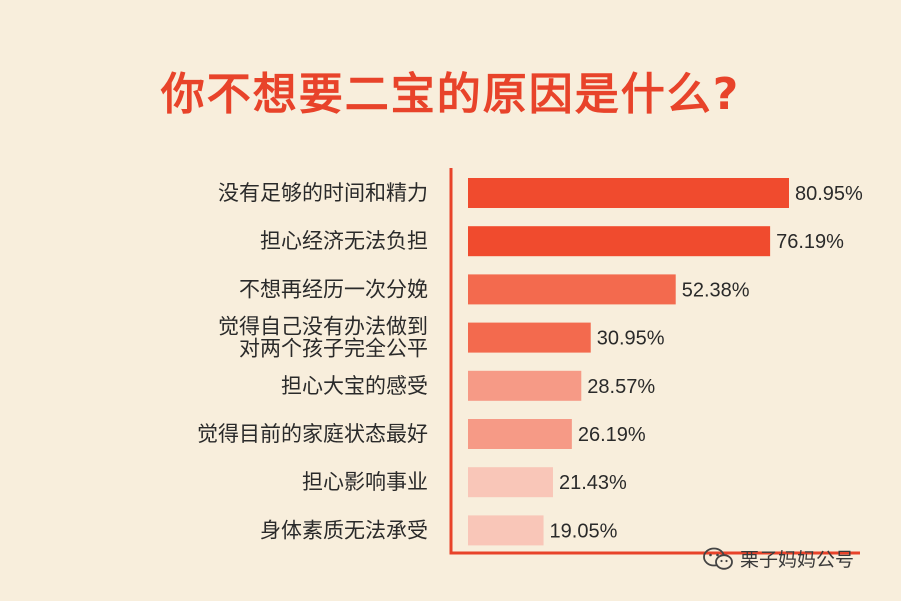 This screenshot has width=901, height=601. Describe the element at coordinates (344, 530) in the screenshot. I see `category-label-7: 身体素质无法承受` at that location.